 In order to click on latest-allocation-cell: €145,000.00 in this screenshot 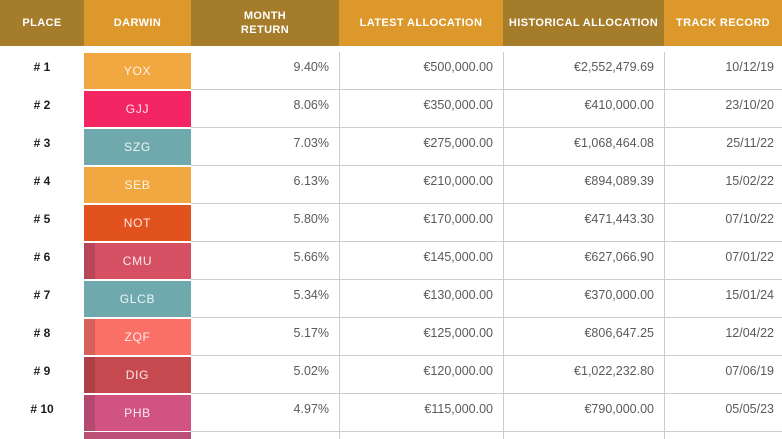, I will do `click(421, 261)`.